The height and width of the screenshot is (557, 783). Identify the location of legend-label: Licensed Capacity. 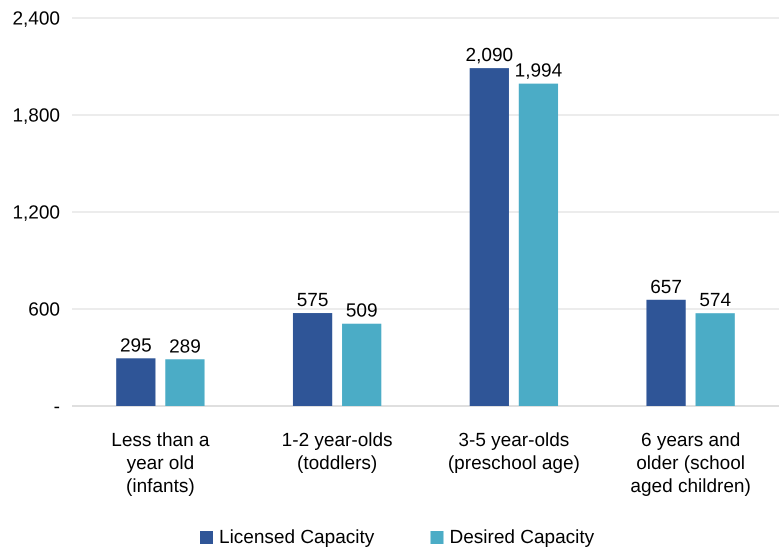
(297, 537).